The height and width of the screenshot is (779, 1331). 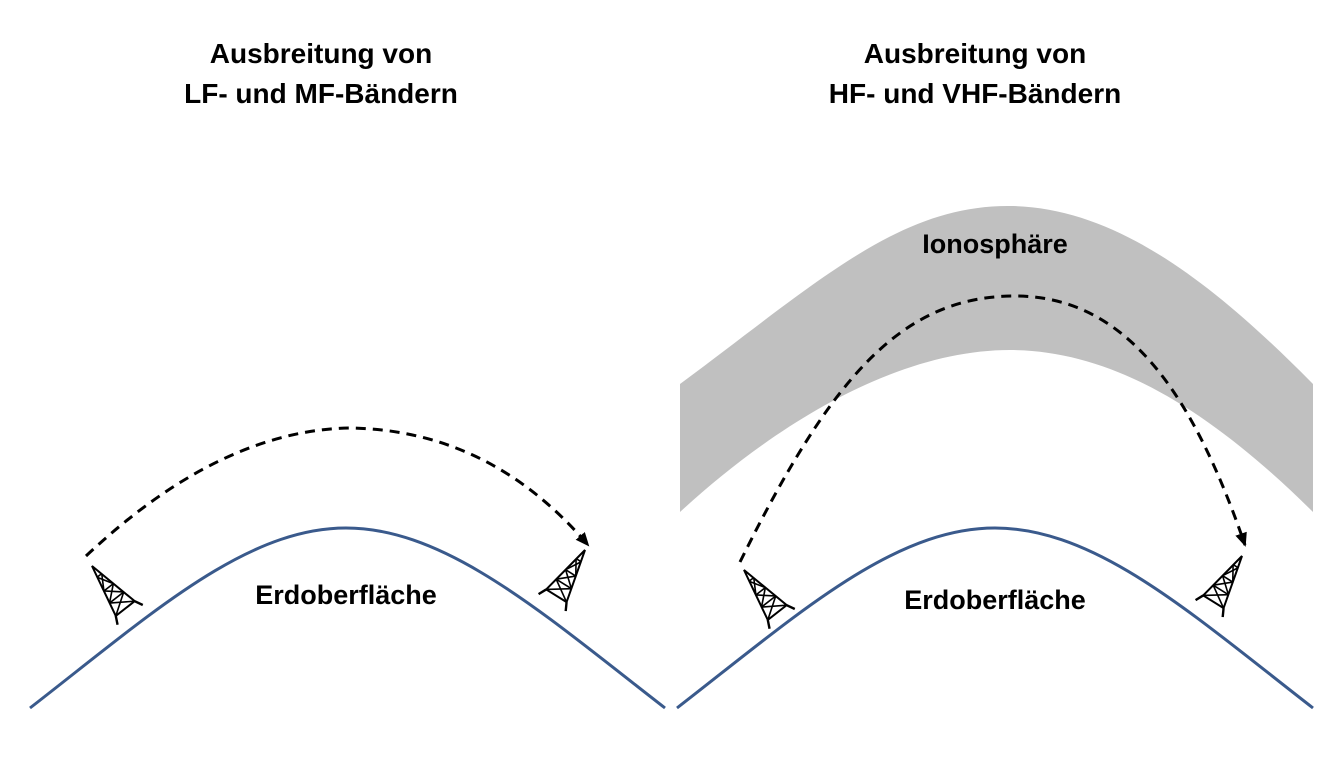 I want to click on left-title-line2: LF- und MF-Bändern, so click(x=321, y=93).